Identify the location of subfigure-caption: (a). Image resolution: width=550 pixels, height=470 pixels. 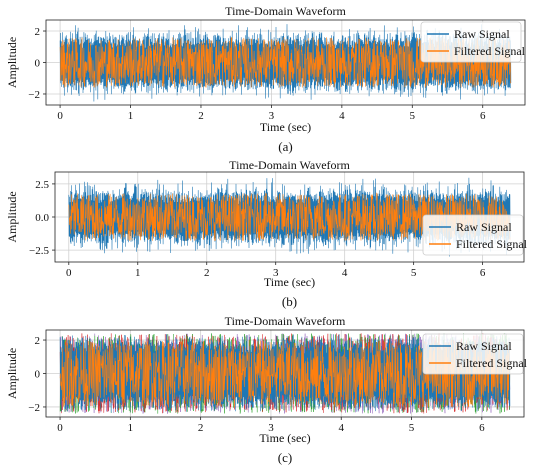
(285, 146).